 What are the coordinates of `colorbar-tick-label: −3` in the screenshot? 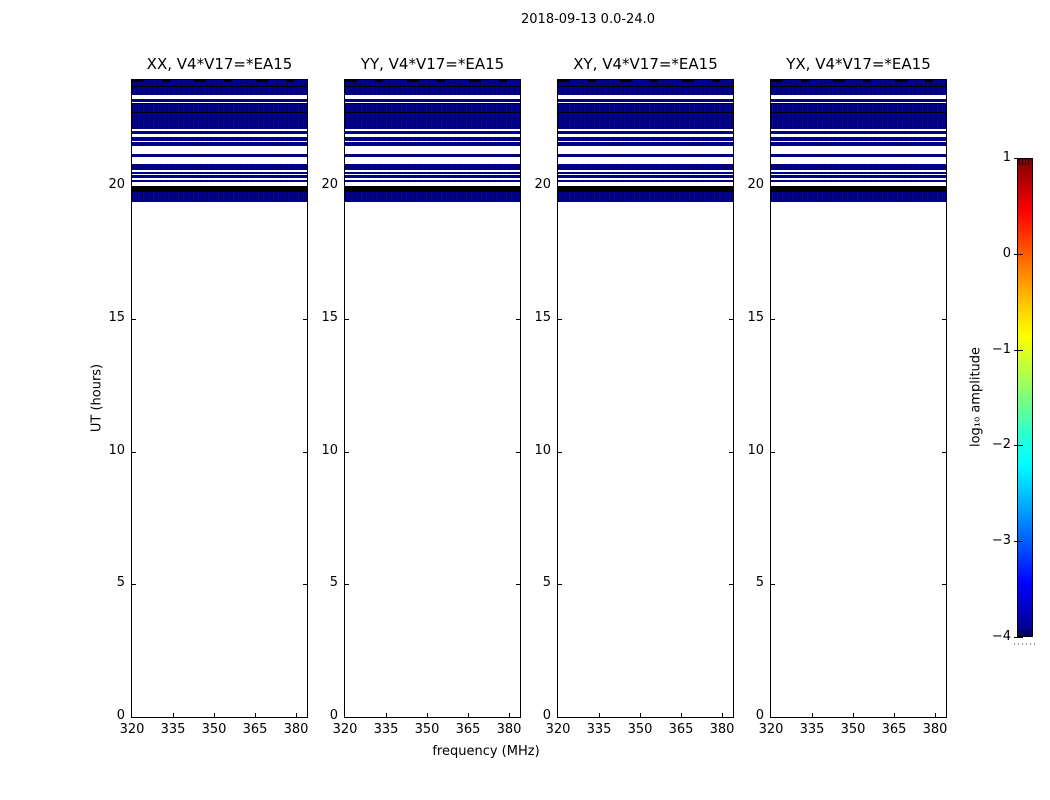 It's located at (1001, 540).